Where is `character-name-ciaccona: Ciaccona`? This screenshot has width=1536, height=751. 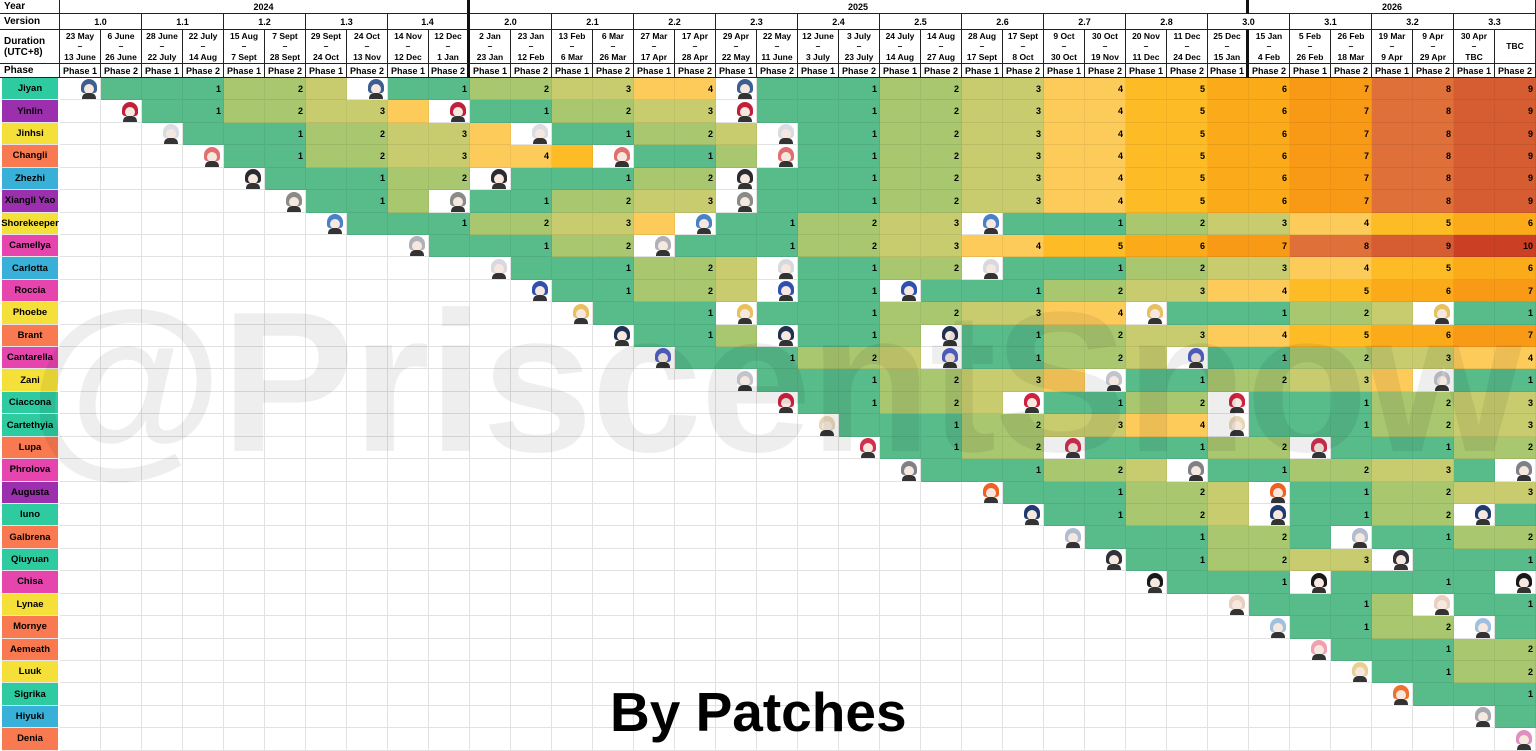 character-name-ciaccona: Ciaccona is located at coordinates (30, 403).